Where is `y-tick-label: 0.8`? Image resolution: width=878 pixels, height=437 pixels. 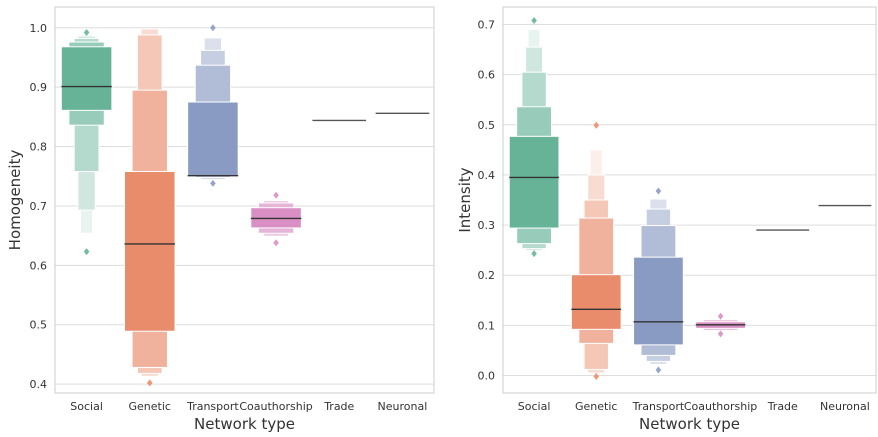
y-tick-label: 0.8 is located at coordinates (39, 147).